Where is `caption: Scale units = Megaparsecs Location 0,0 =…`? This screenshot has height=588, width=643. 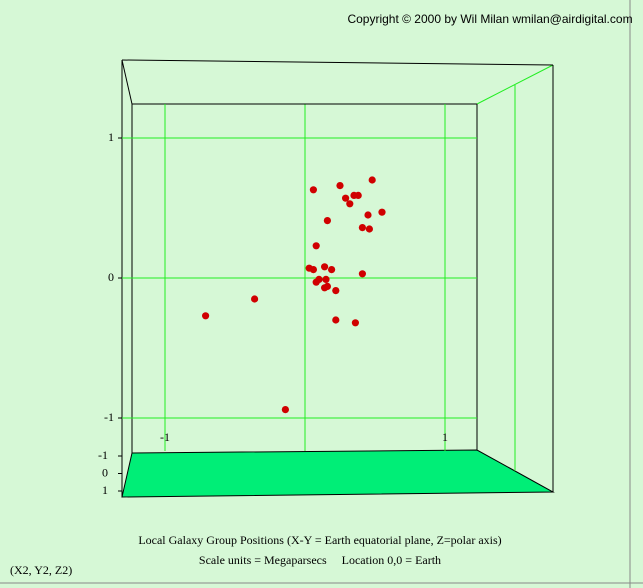
caption: Scale units = Megaparsecs Location 0,0 =… is located at coordinates (320, 560).